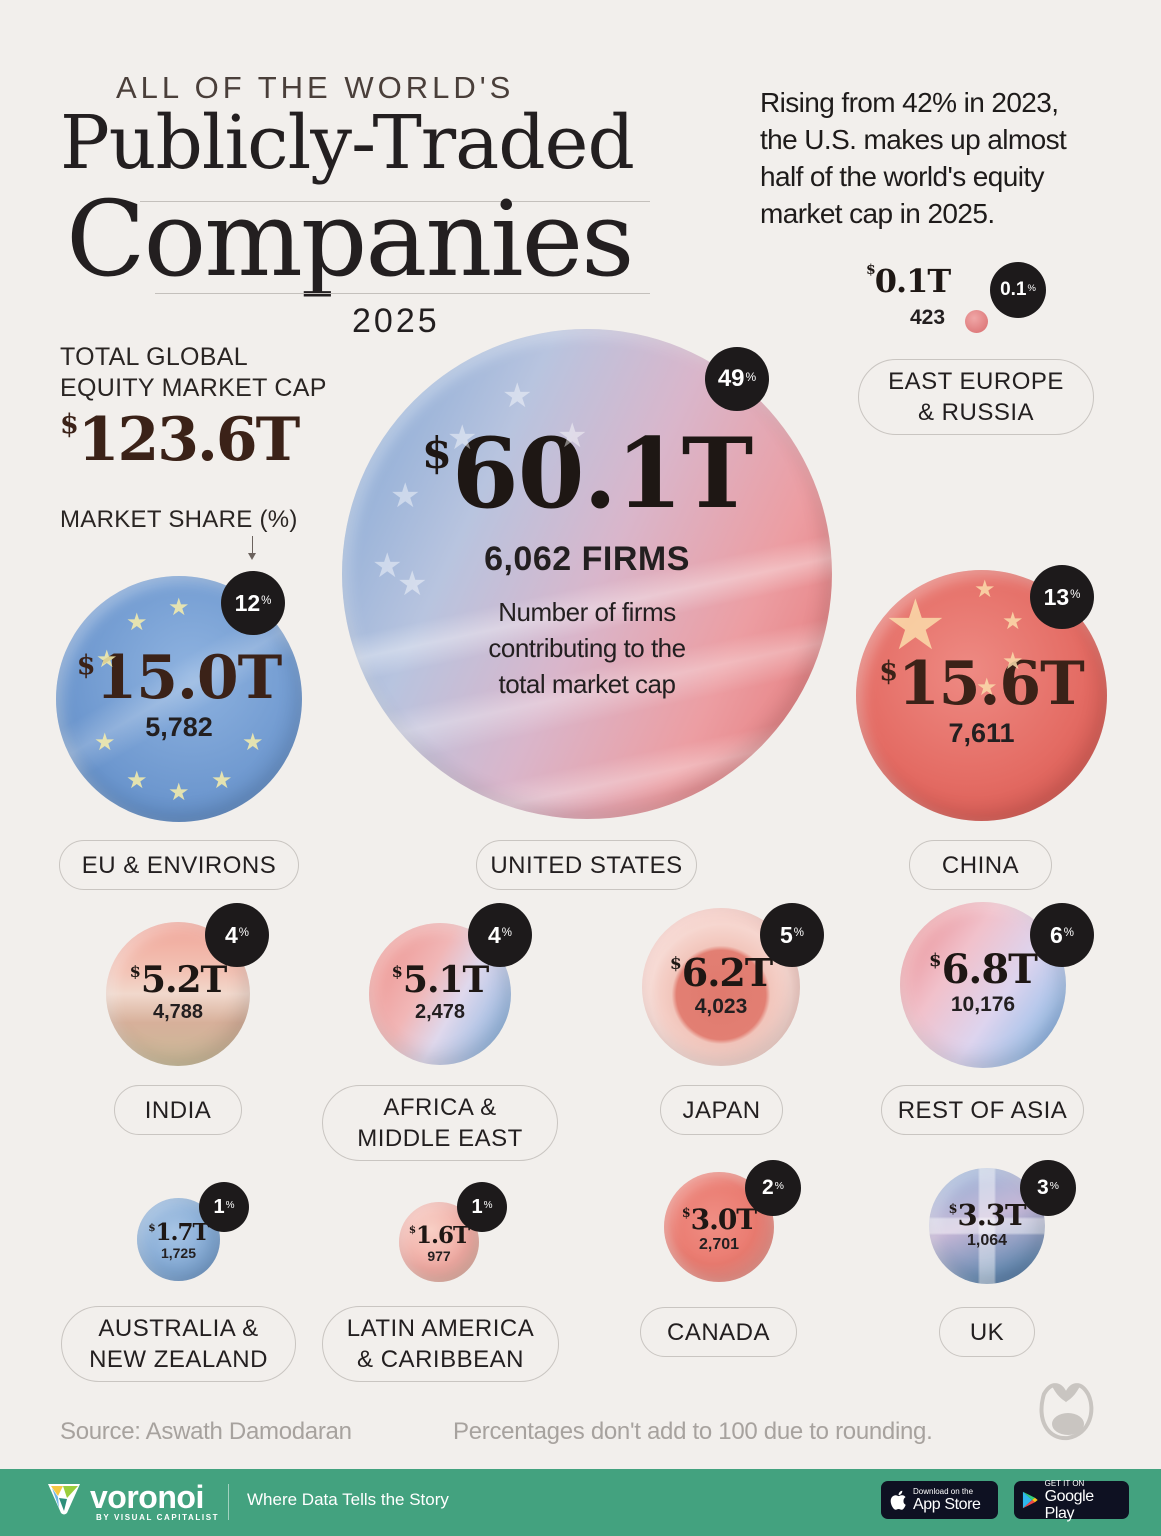  I want to click on total-value: $123.6T, so click(180, 440).